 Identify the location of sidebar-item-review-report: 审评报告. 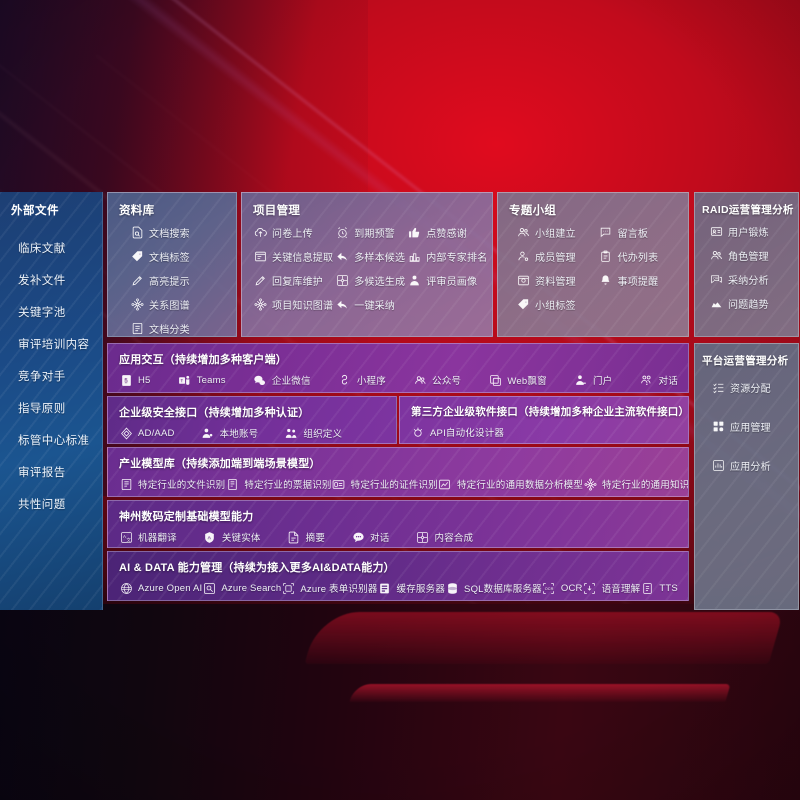
(42, 473).